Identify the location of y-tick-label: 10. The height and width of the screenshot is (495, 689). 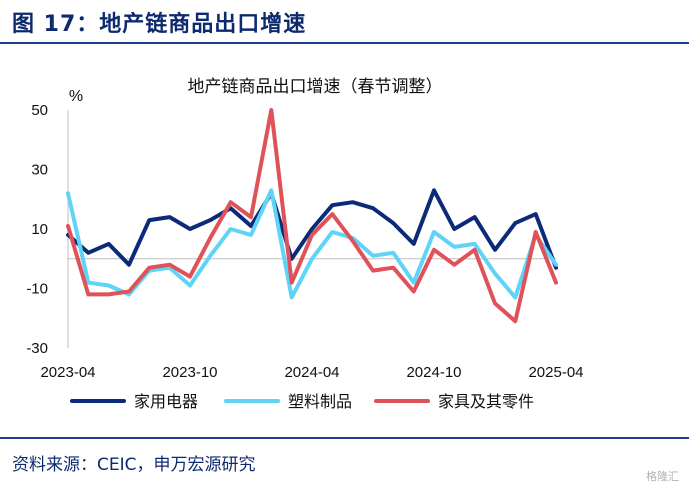
(39, 229).